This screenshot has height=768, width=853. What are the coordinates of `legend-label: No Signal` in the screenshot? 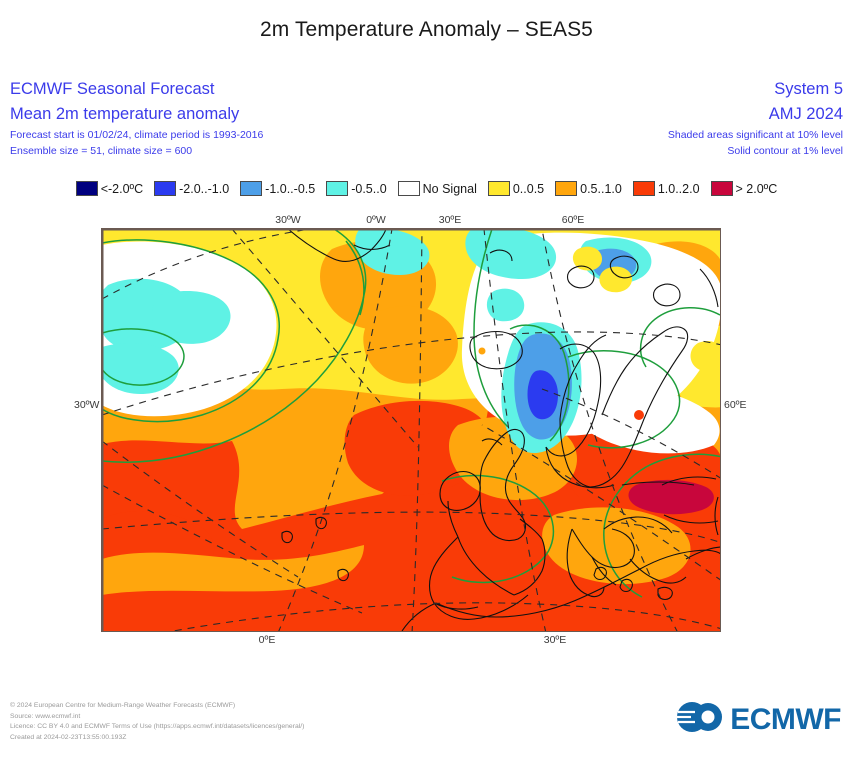 It's located at (449, 188).